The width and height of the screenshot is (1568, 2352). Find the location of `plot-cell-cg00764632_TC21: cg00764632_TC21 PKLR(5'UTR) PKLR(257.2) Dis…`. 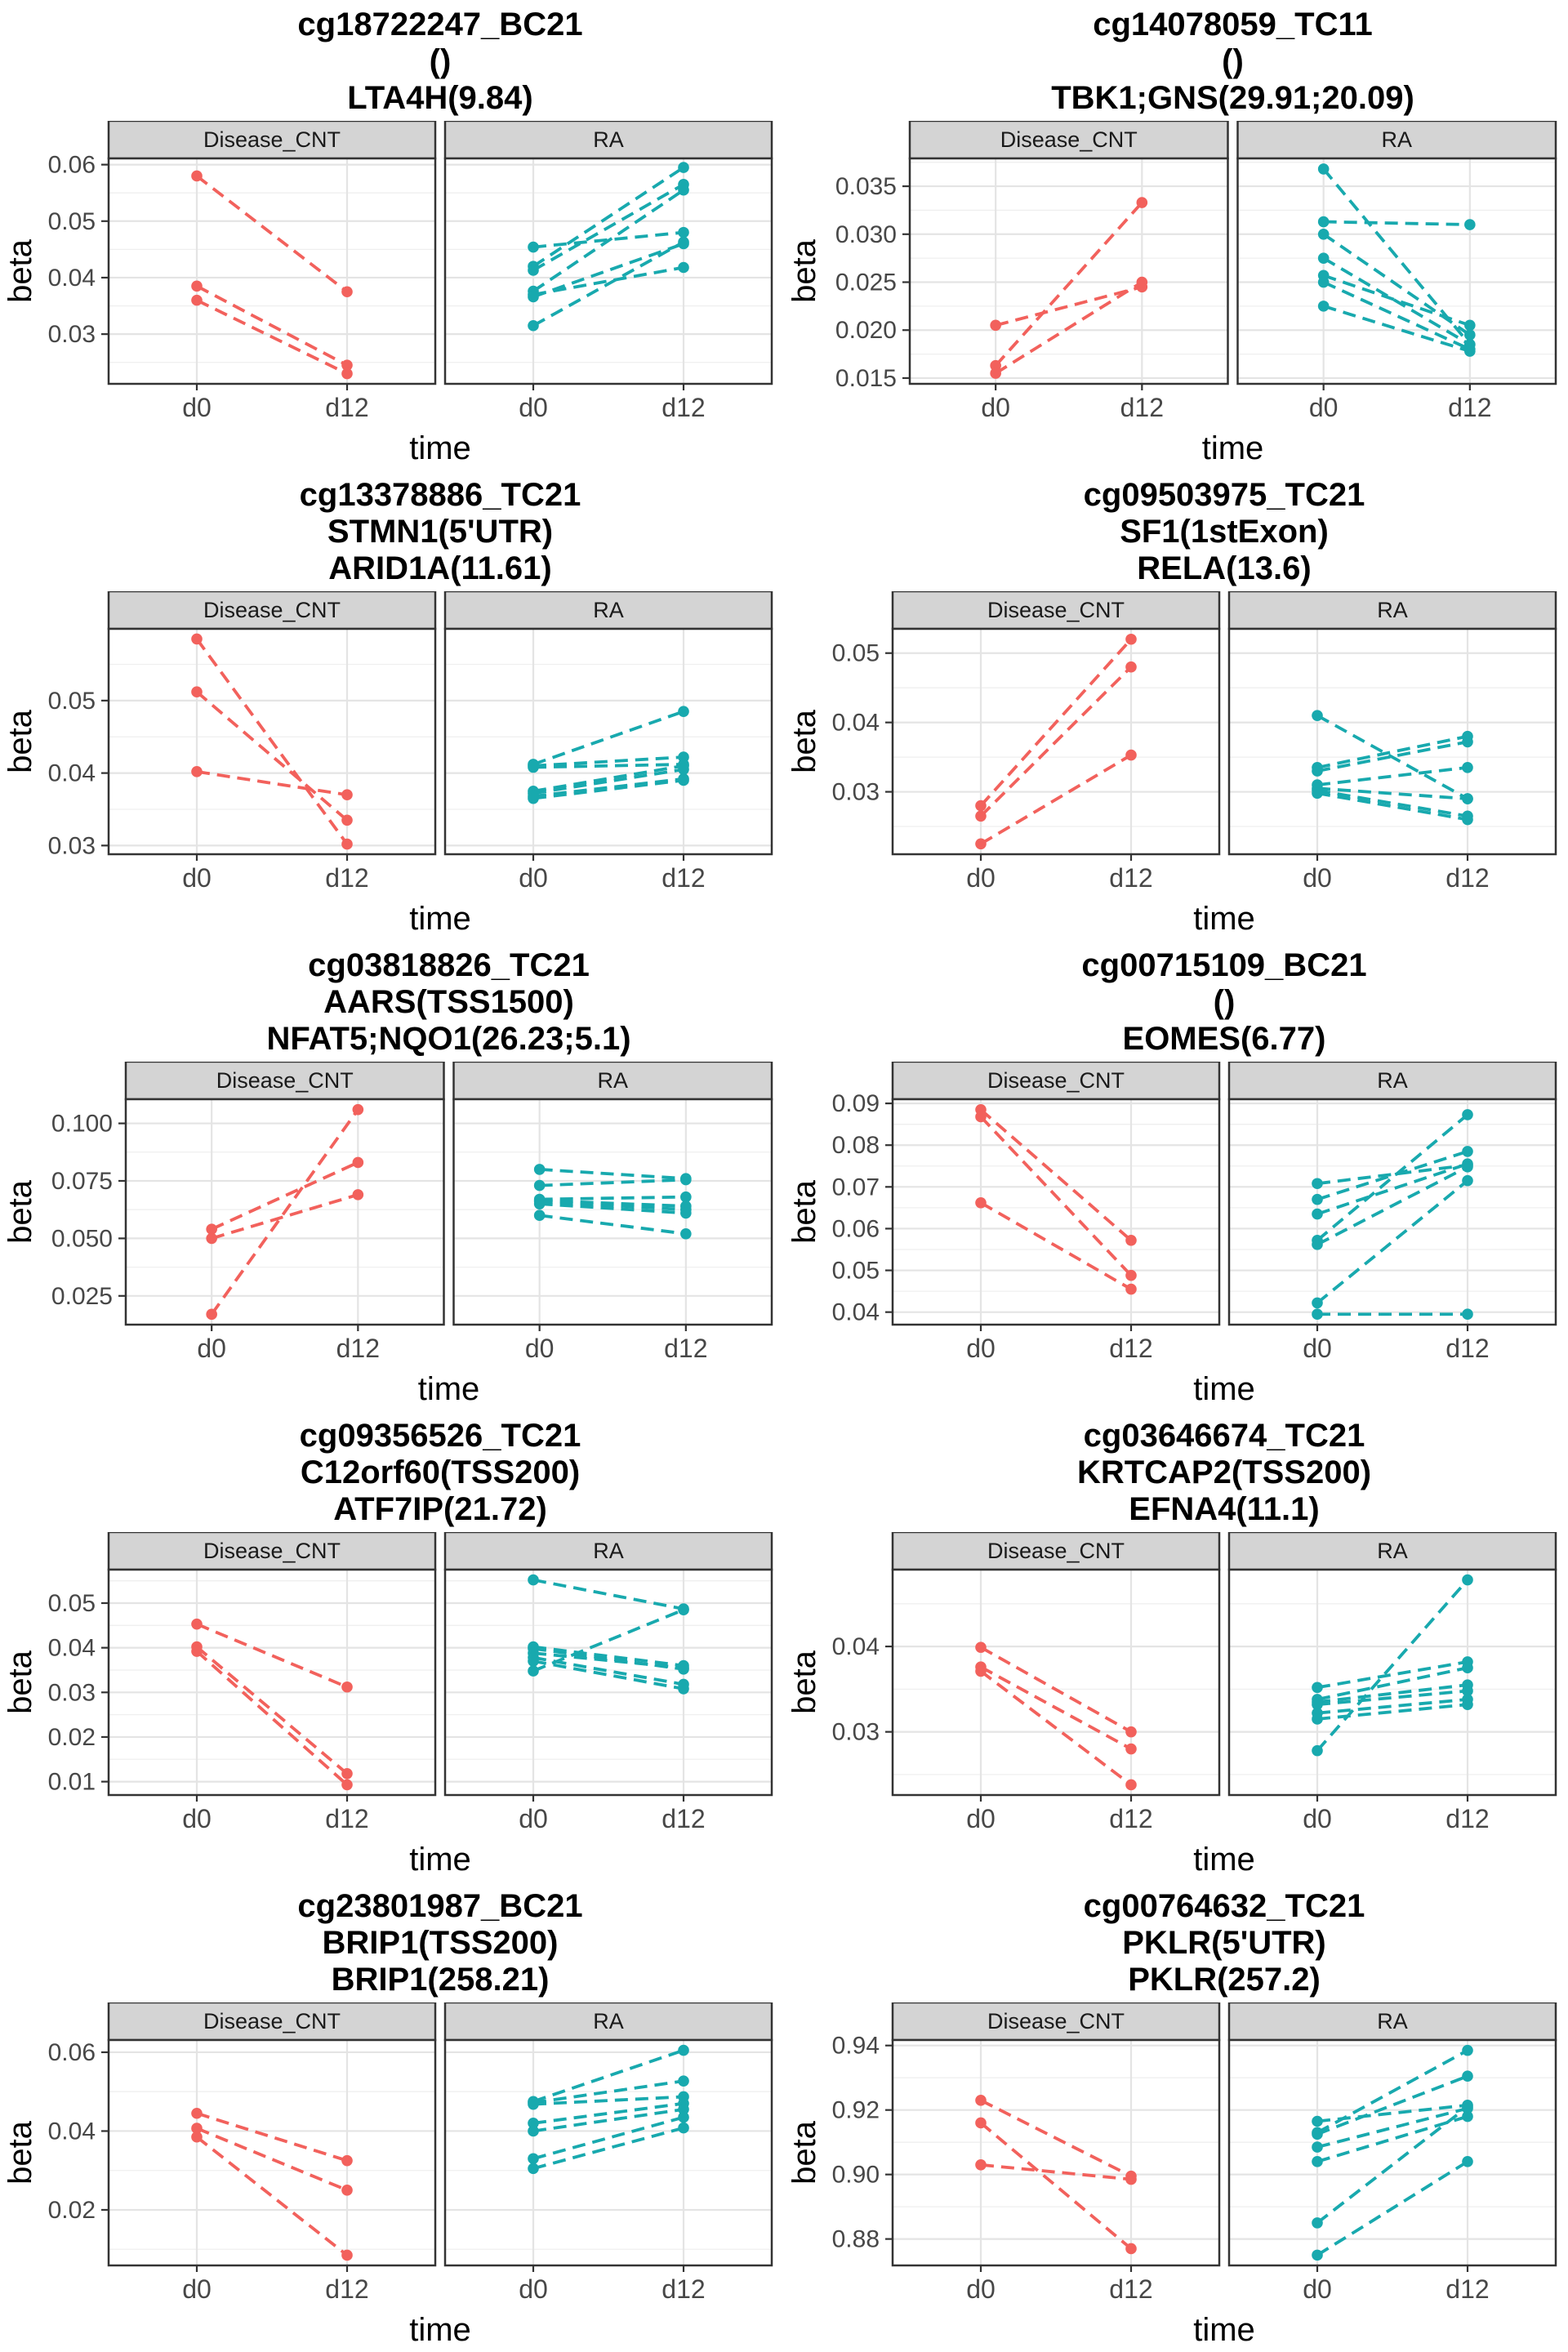

plot-cell-cg00764632_TC21: cg00764632_TC21 PKLR(5'UTR) PKLR(257.2) Dis… is located at coordinates (1176, 2117).